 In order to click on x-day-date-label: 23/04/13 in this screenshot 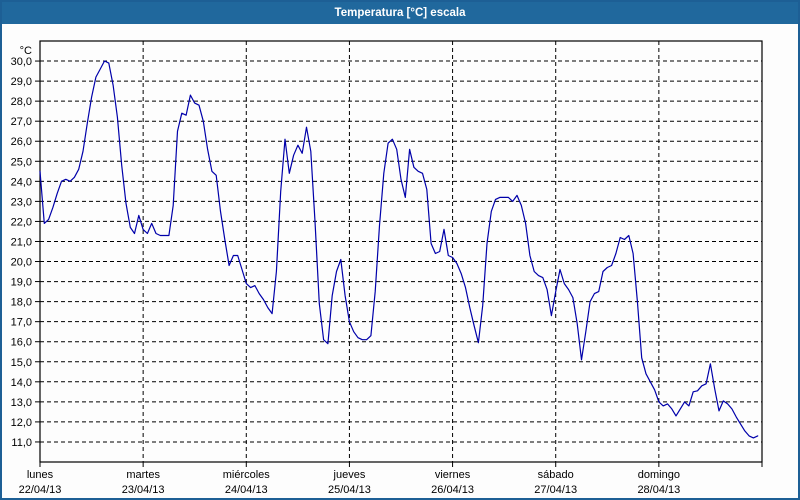, I will do `click(143, 490)`.